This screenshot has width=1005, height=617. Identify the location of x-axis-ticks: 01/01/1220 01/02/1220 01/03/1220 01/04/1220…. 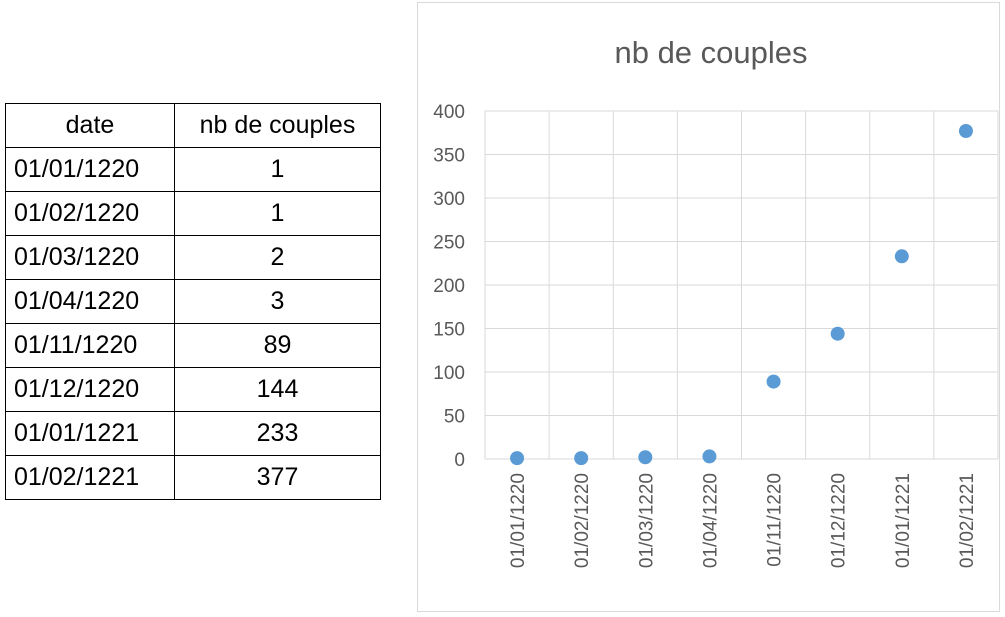
(743, 520).